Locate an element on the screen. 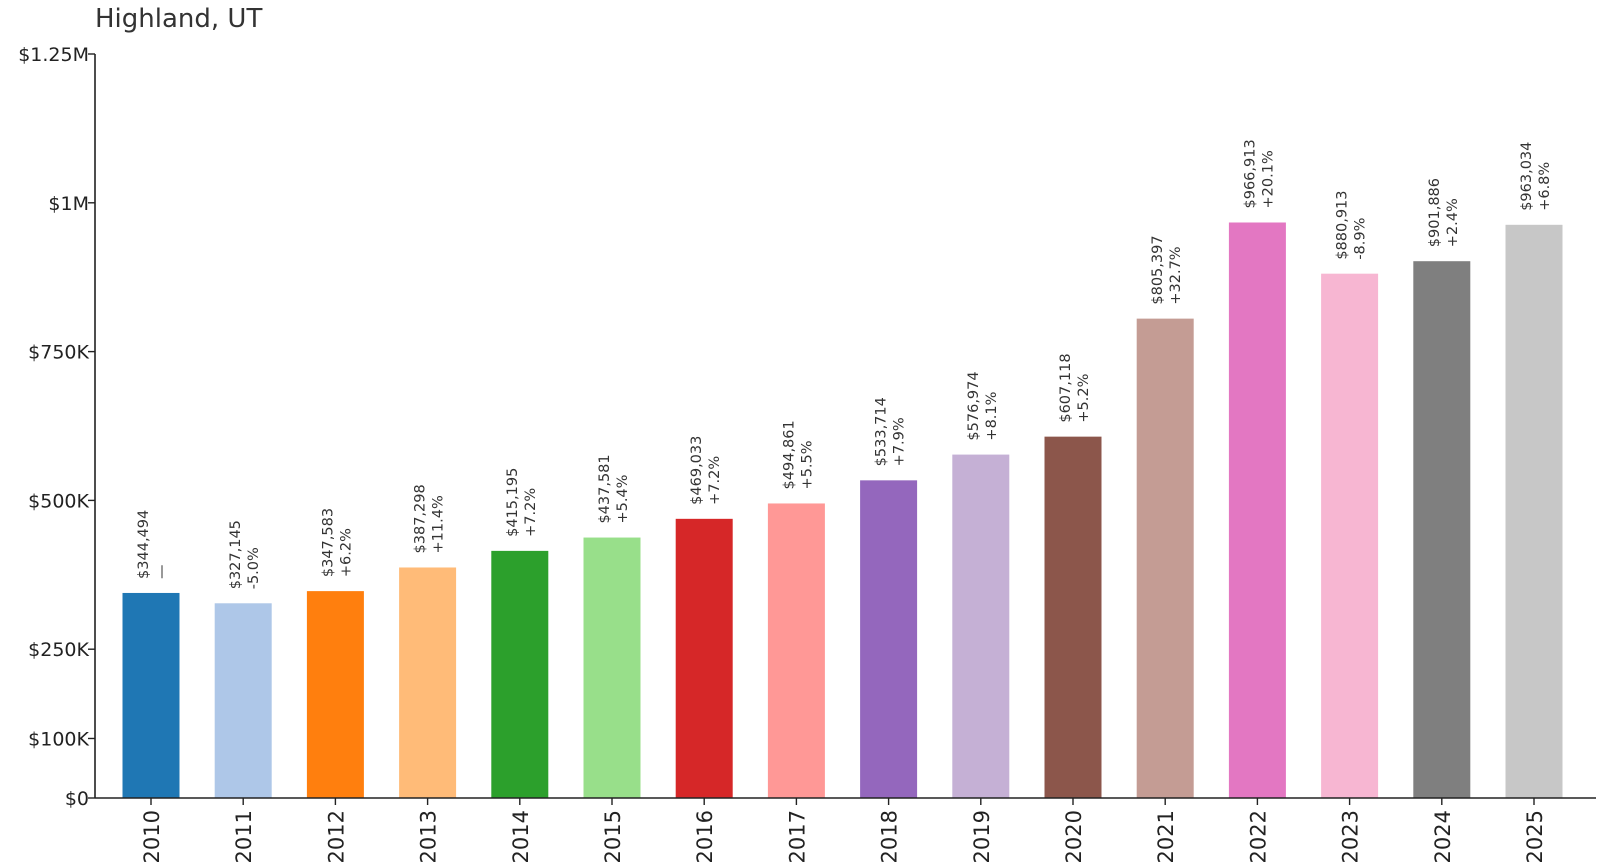 This screenshot has height=868, width=1600. bar-change-label: +32.7% is located at coordinates (1176, 275).